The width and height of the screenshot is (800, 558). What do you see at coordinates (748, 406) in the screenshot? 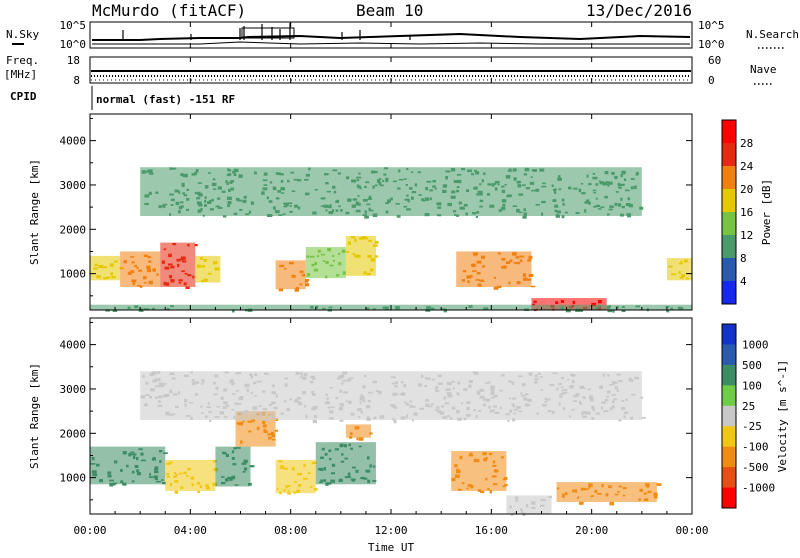
I see `colorbar-tick-label: 25` at bounding box center [748, 406].